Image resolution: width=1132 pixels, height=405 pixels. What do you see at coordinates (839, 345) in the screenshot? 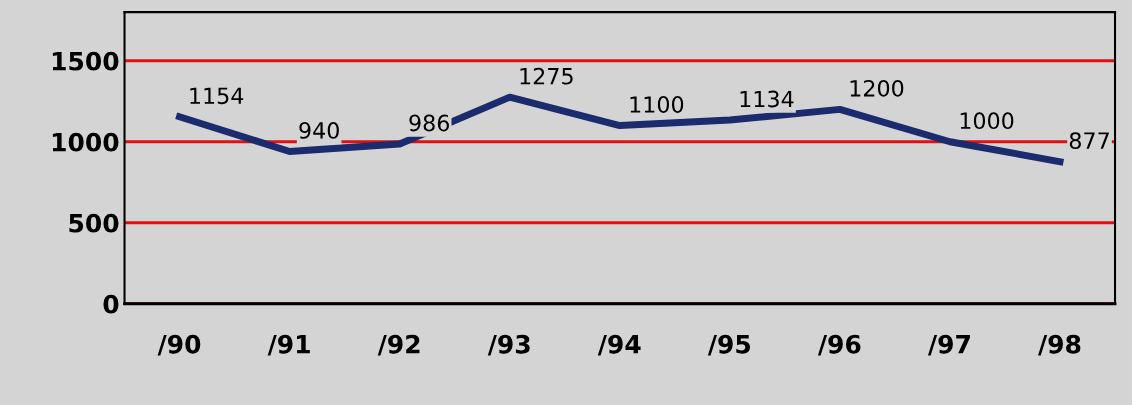
I see `x-tick-label: /96` at bounding box center [839, 345].